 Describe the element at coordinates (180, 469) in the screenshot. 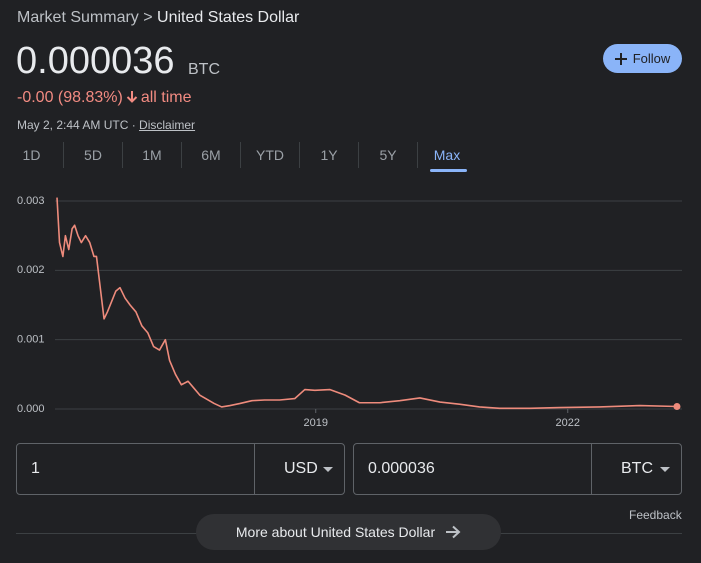

I see `from-box: 1 USD` at that location.